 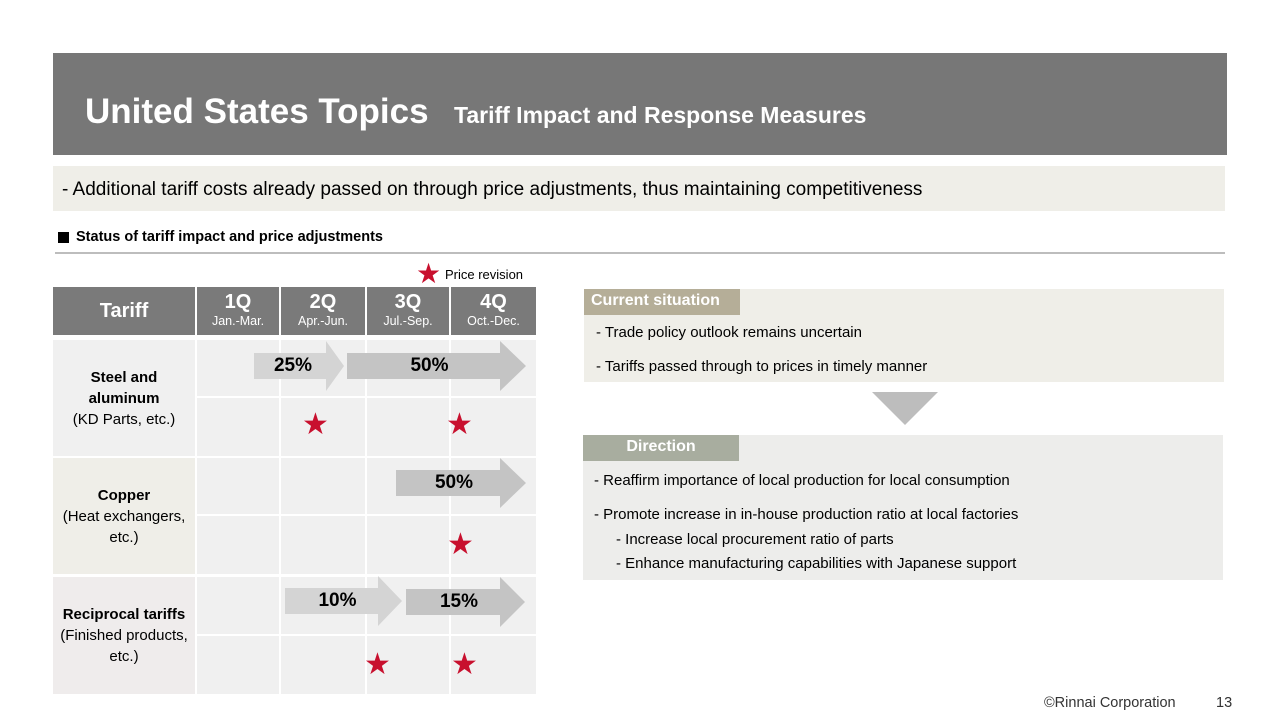 I want to click on arrow-label: 25%, so click(x=293, y=365).